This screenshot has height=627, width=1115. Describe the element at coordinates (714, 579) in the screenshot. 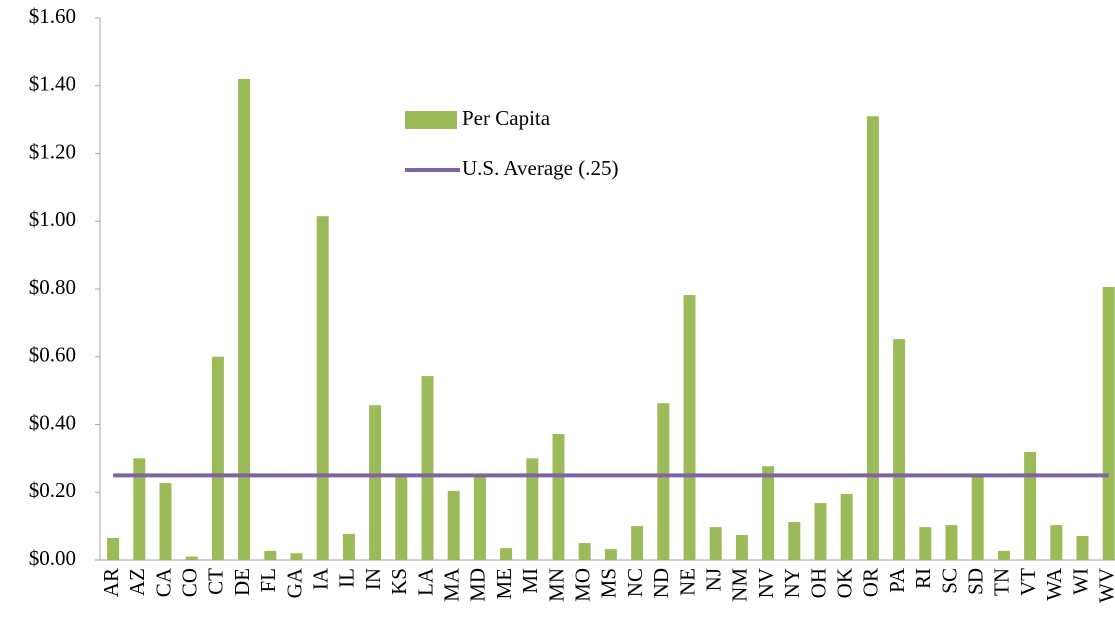

I see `x-tick-label: NJ` at that location.